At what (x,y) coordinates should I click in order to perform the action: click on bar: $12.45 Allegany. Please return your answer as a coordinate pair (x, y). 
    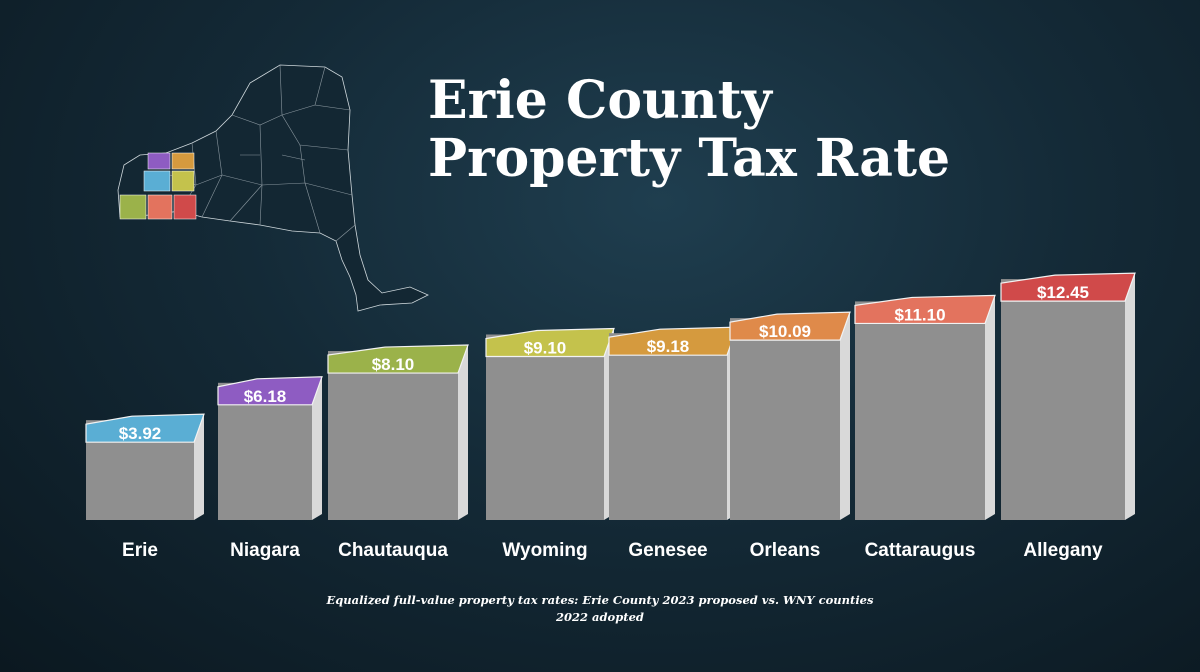
    Looking at the image, I should click on (1068, 416).